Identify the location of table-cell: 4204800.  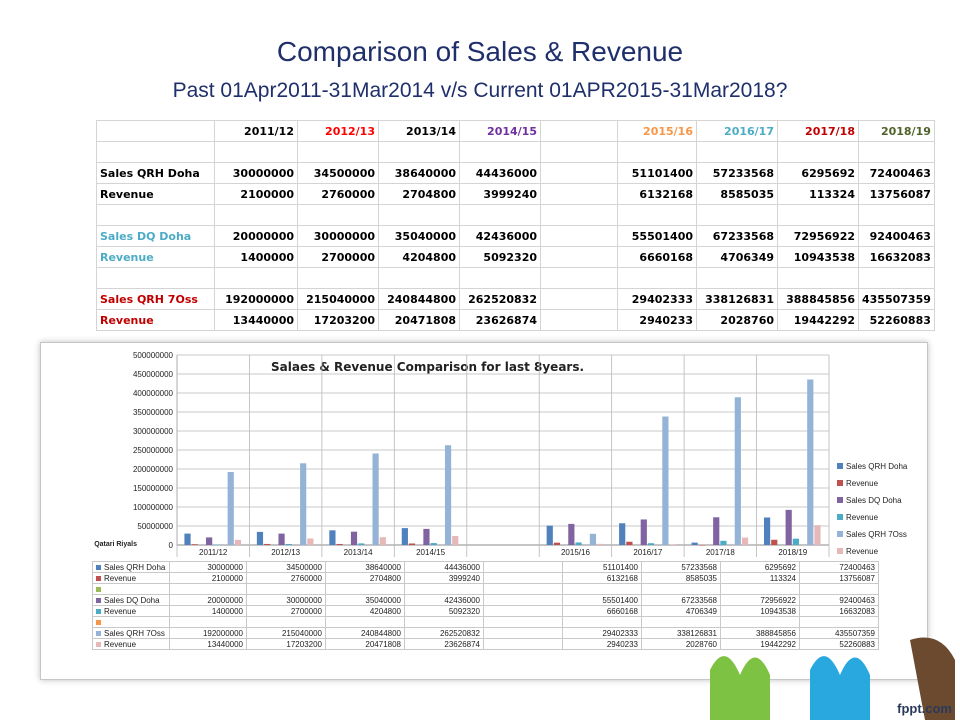
(419, 257).